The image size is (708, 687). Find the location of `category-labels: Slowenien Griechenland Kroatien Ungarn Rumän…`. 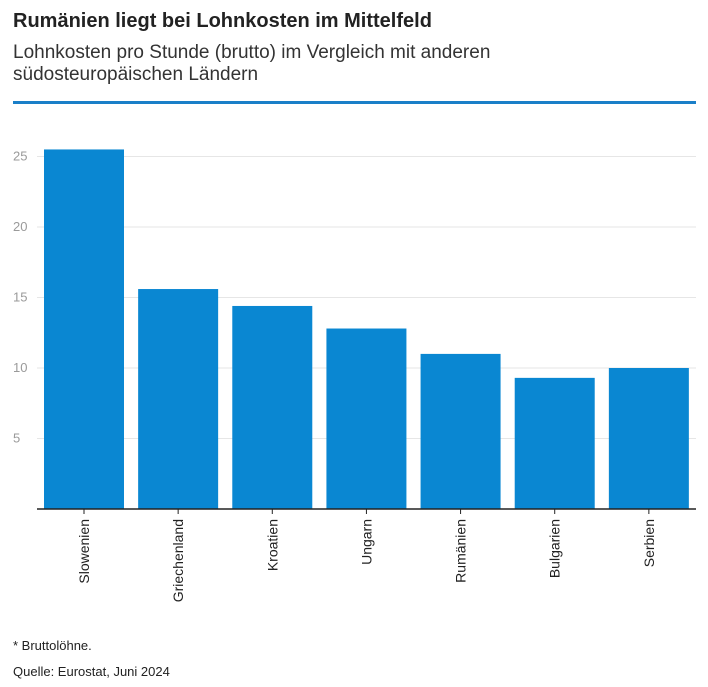

category-labels: Slowenien Griechenland Kroatien Ungarn Rumän… is located at coordinates (366, 560).